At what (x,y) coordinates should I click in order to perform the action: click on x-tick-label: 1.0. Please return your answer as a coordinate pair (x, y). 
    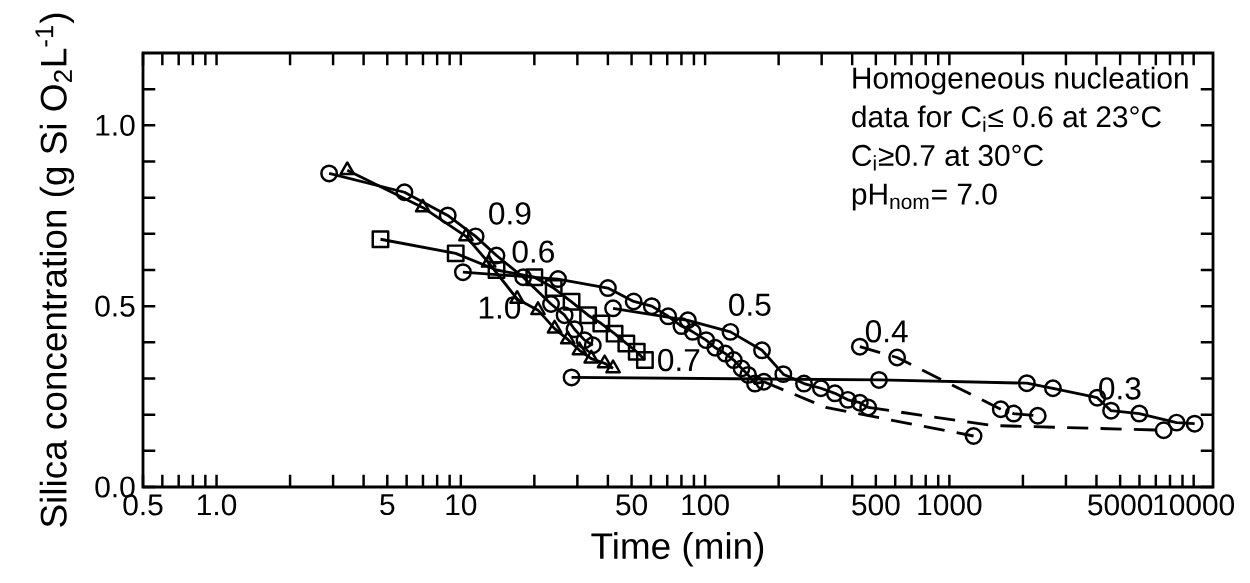
    Looking at the image, I should click on (217, 505).